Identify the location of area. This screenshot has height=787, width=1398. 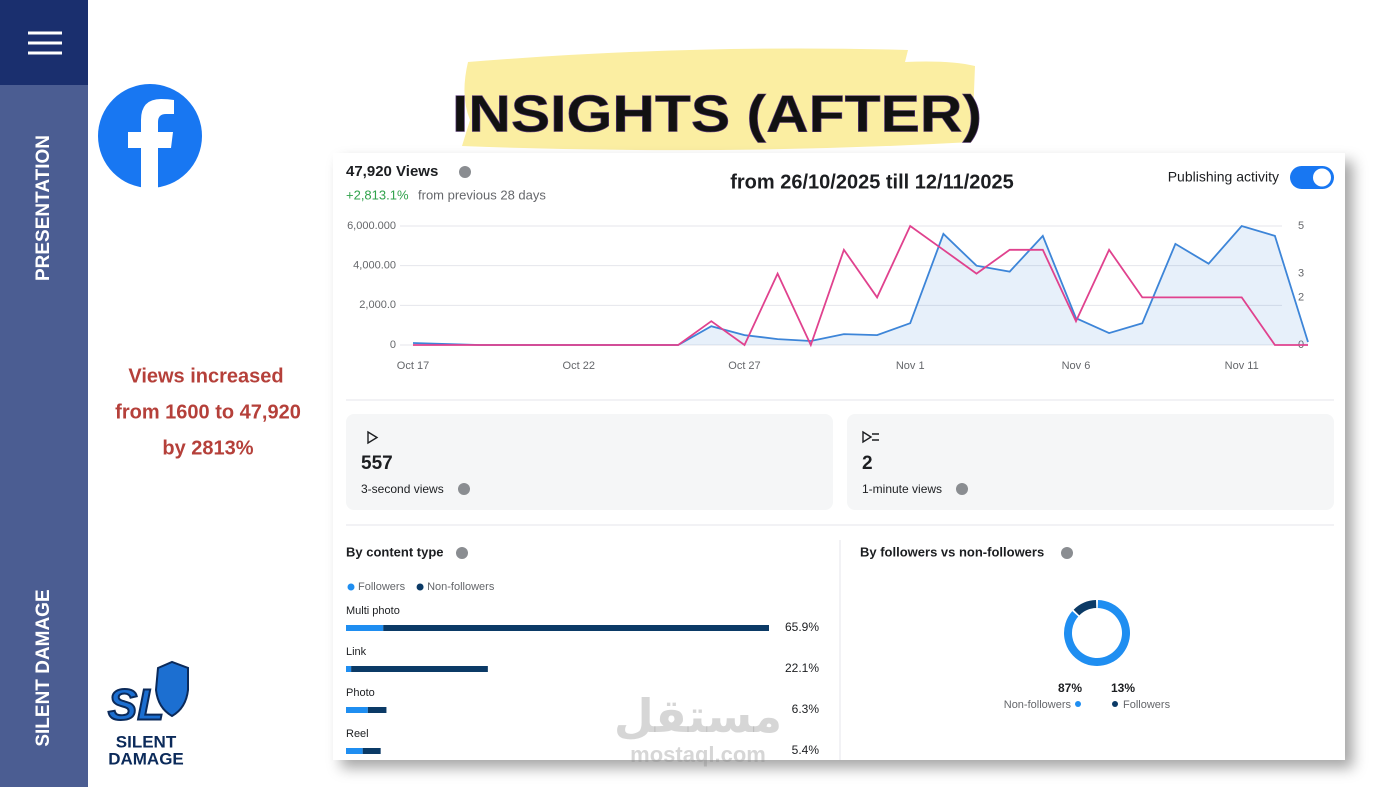
(860, 285).